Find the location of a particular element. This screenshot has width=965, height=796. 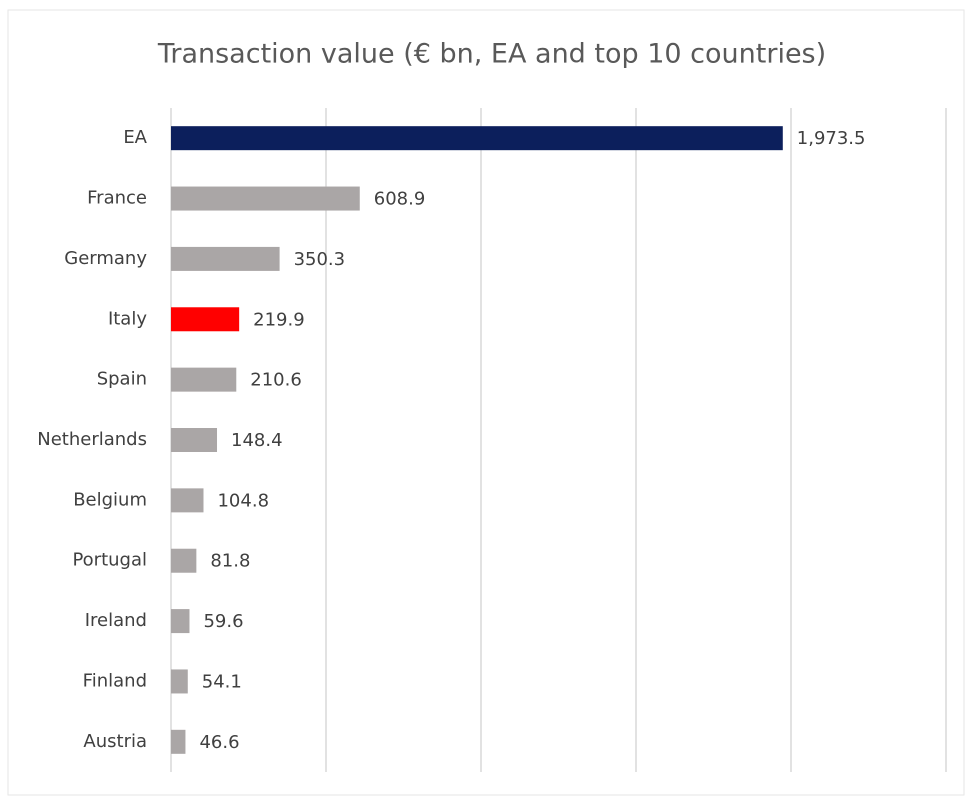

y-tick-label: Germany is located at coordinates (105, 258).